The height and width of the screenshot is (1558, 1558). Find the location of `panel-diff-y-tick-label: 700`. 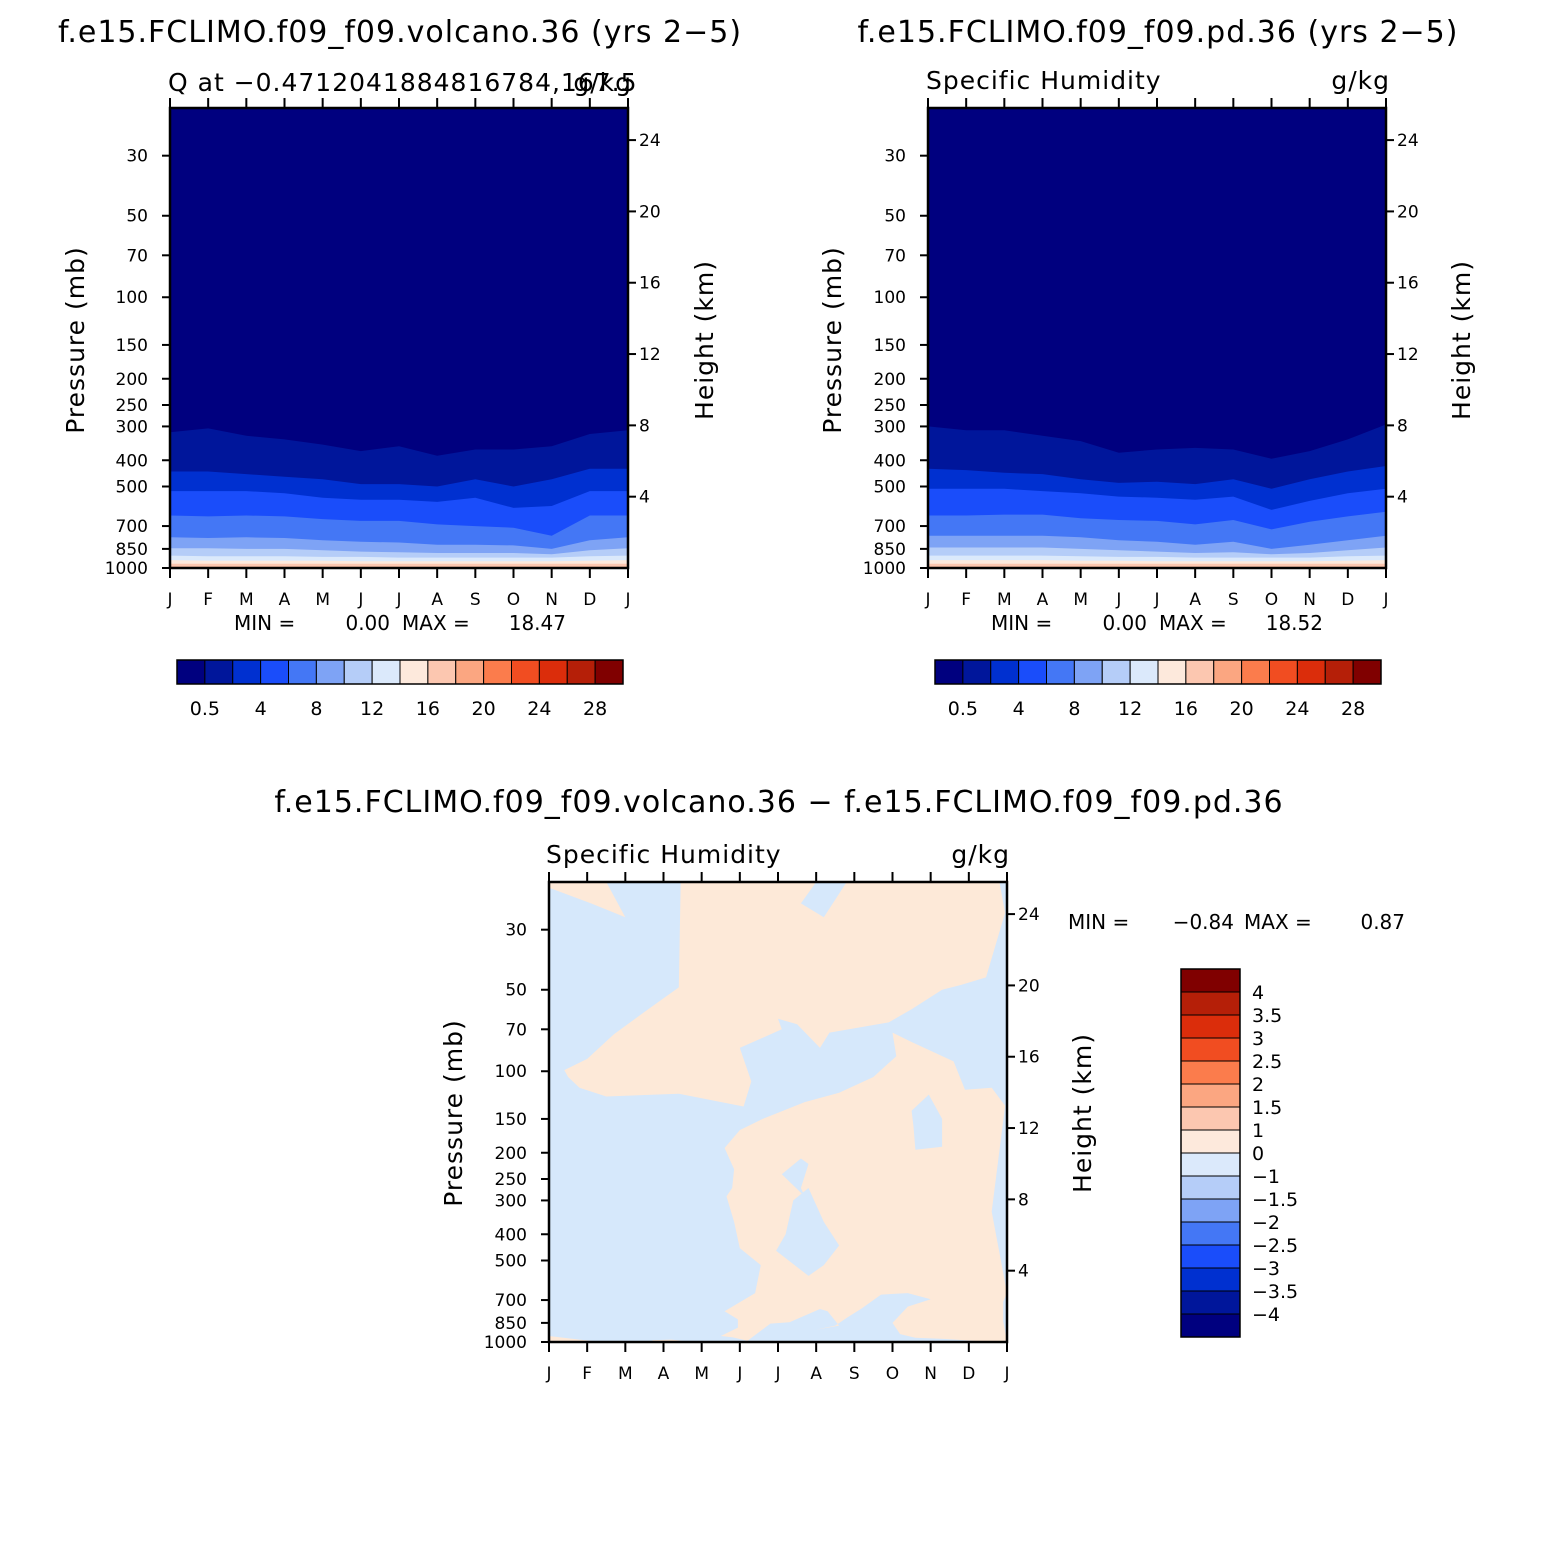

panel-diff-y-tick-label: 700 is located at coordinates (511, 1301).